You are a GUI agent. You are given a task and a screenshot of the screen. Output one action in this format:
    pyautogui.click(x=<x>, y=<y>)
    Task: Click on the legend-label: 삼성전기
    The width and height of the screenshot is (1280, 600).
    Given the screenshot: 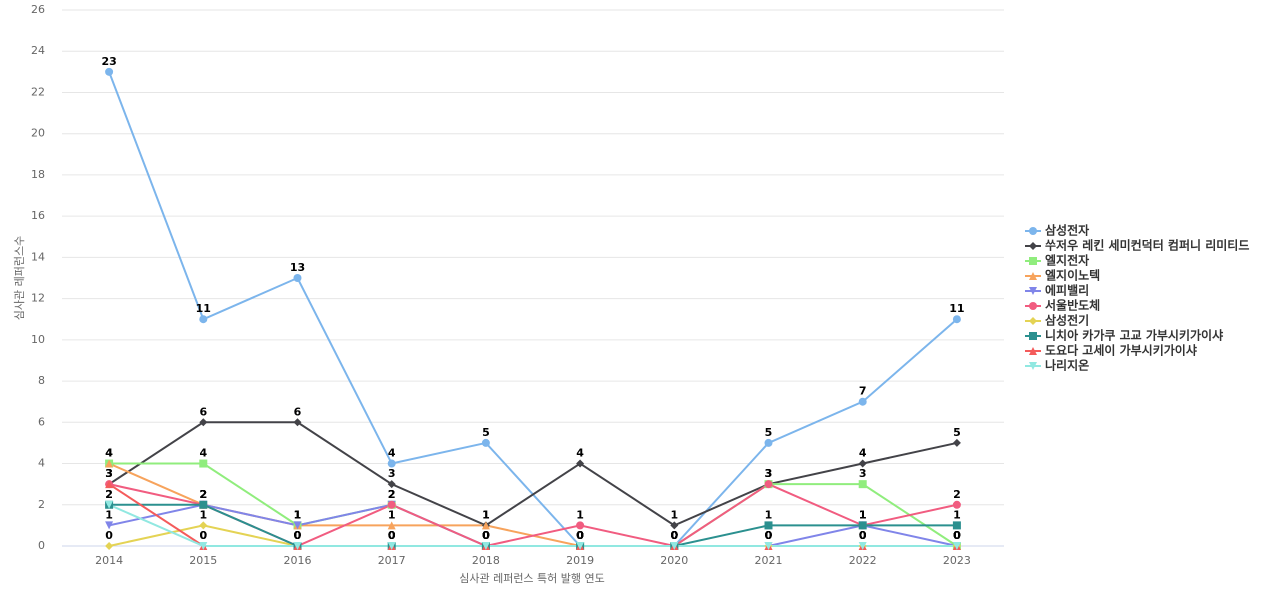 What is the action you would take?
    pyautogui.click(x=1067, y=320)
    